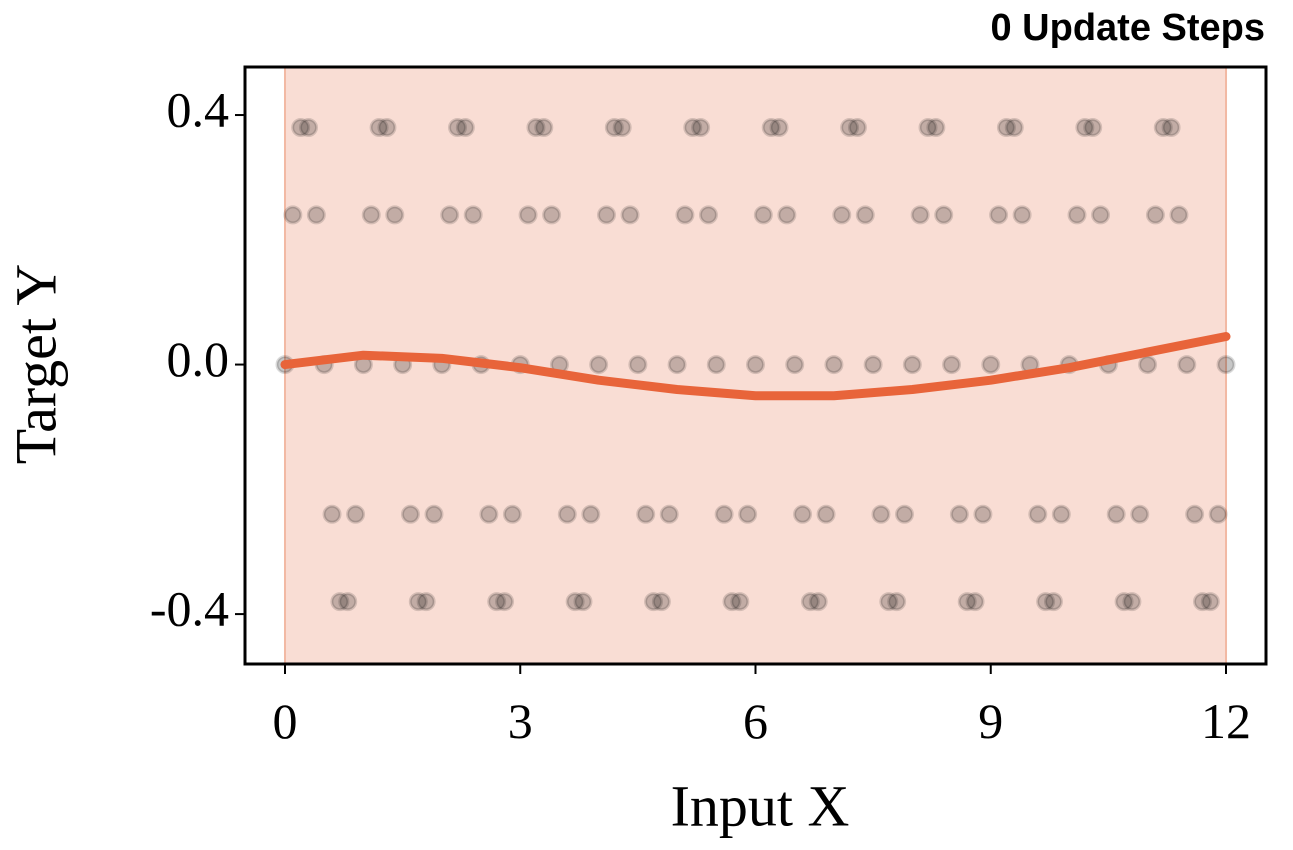  What do you see at coordinates (1127, 28) in the screenshot?
I see `chart-title: 0 Update Steps` at bounding box center [1127, 28].